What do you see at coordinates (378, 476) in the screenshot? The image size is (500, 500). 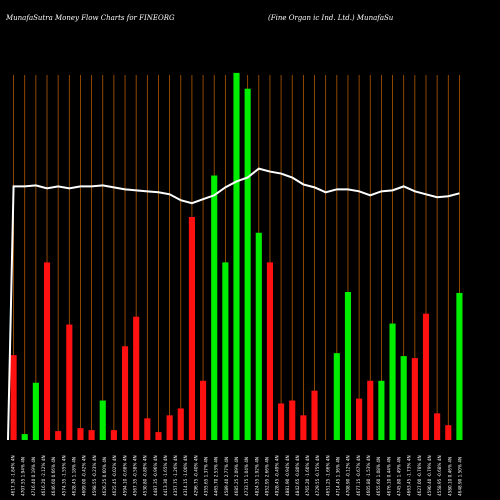 I see `x-tick-label: 4655.60 1.08% 4N` at bounding box center [378, 476].